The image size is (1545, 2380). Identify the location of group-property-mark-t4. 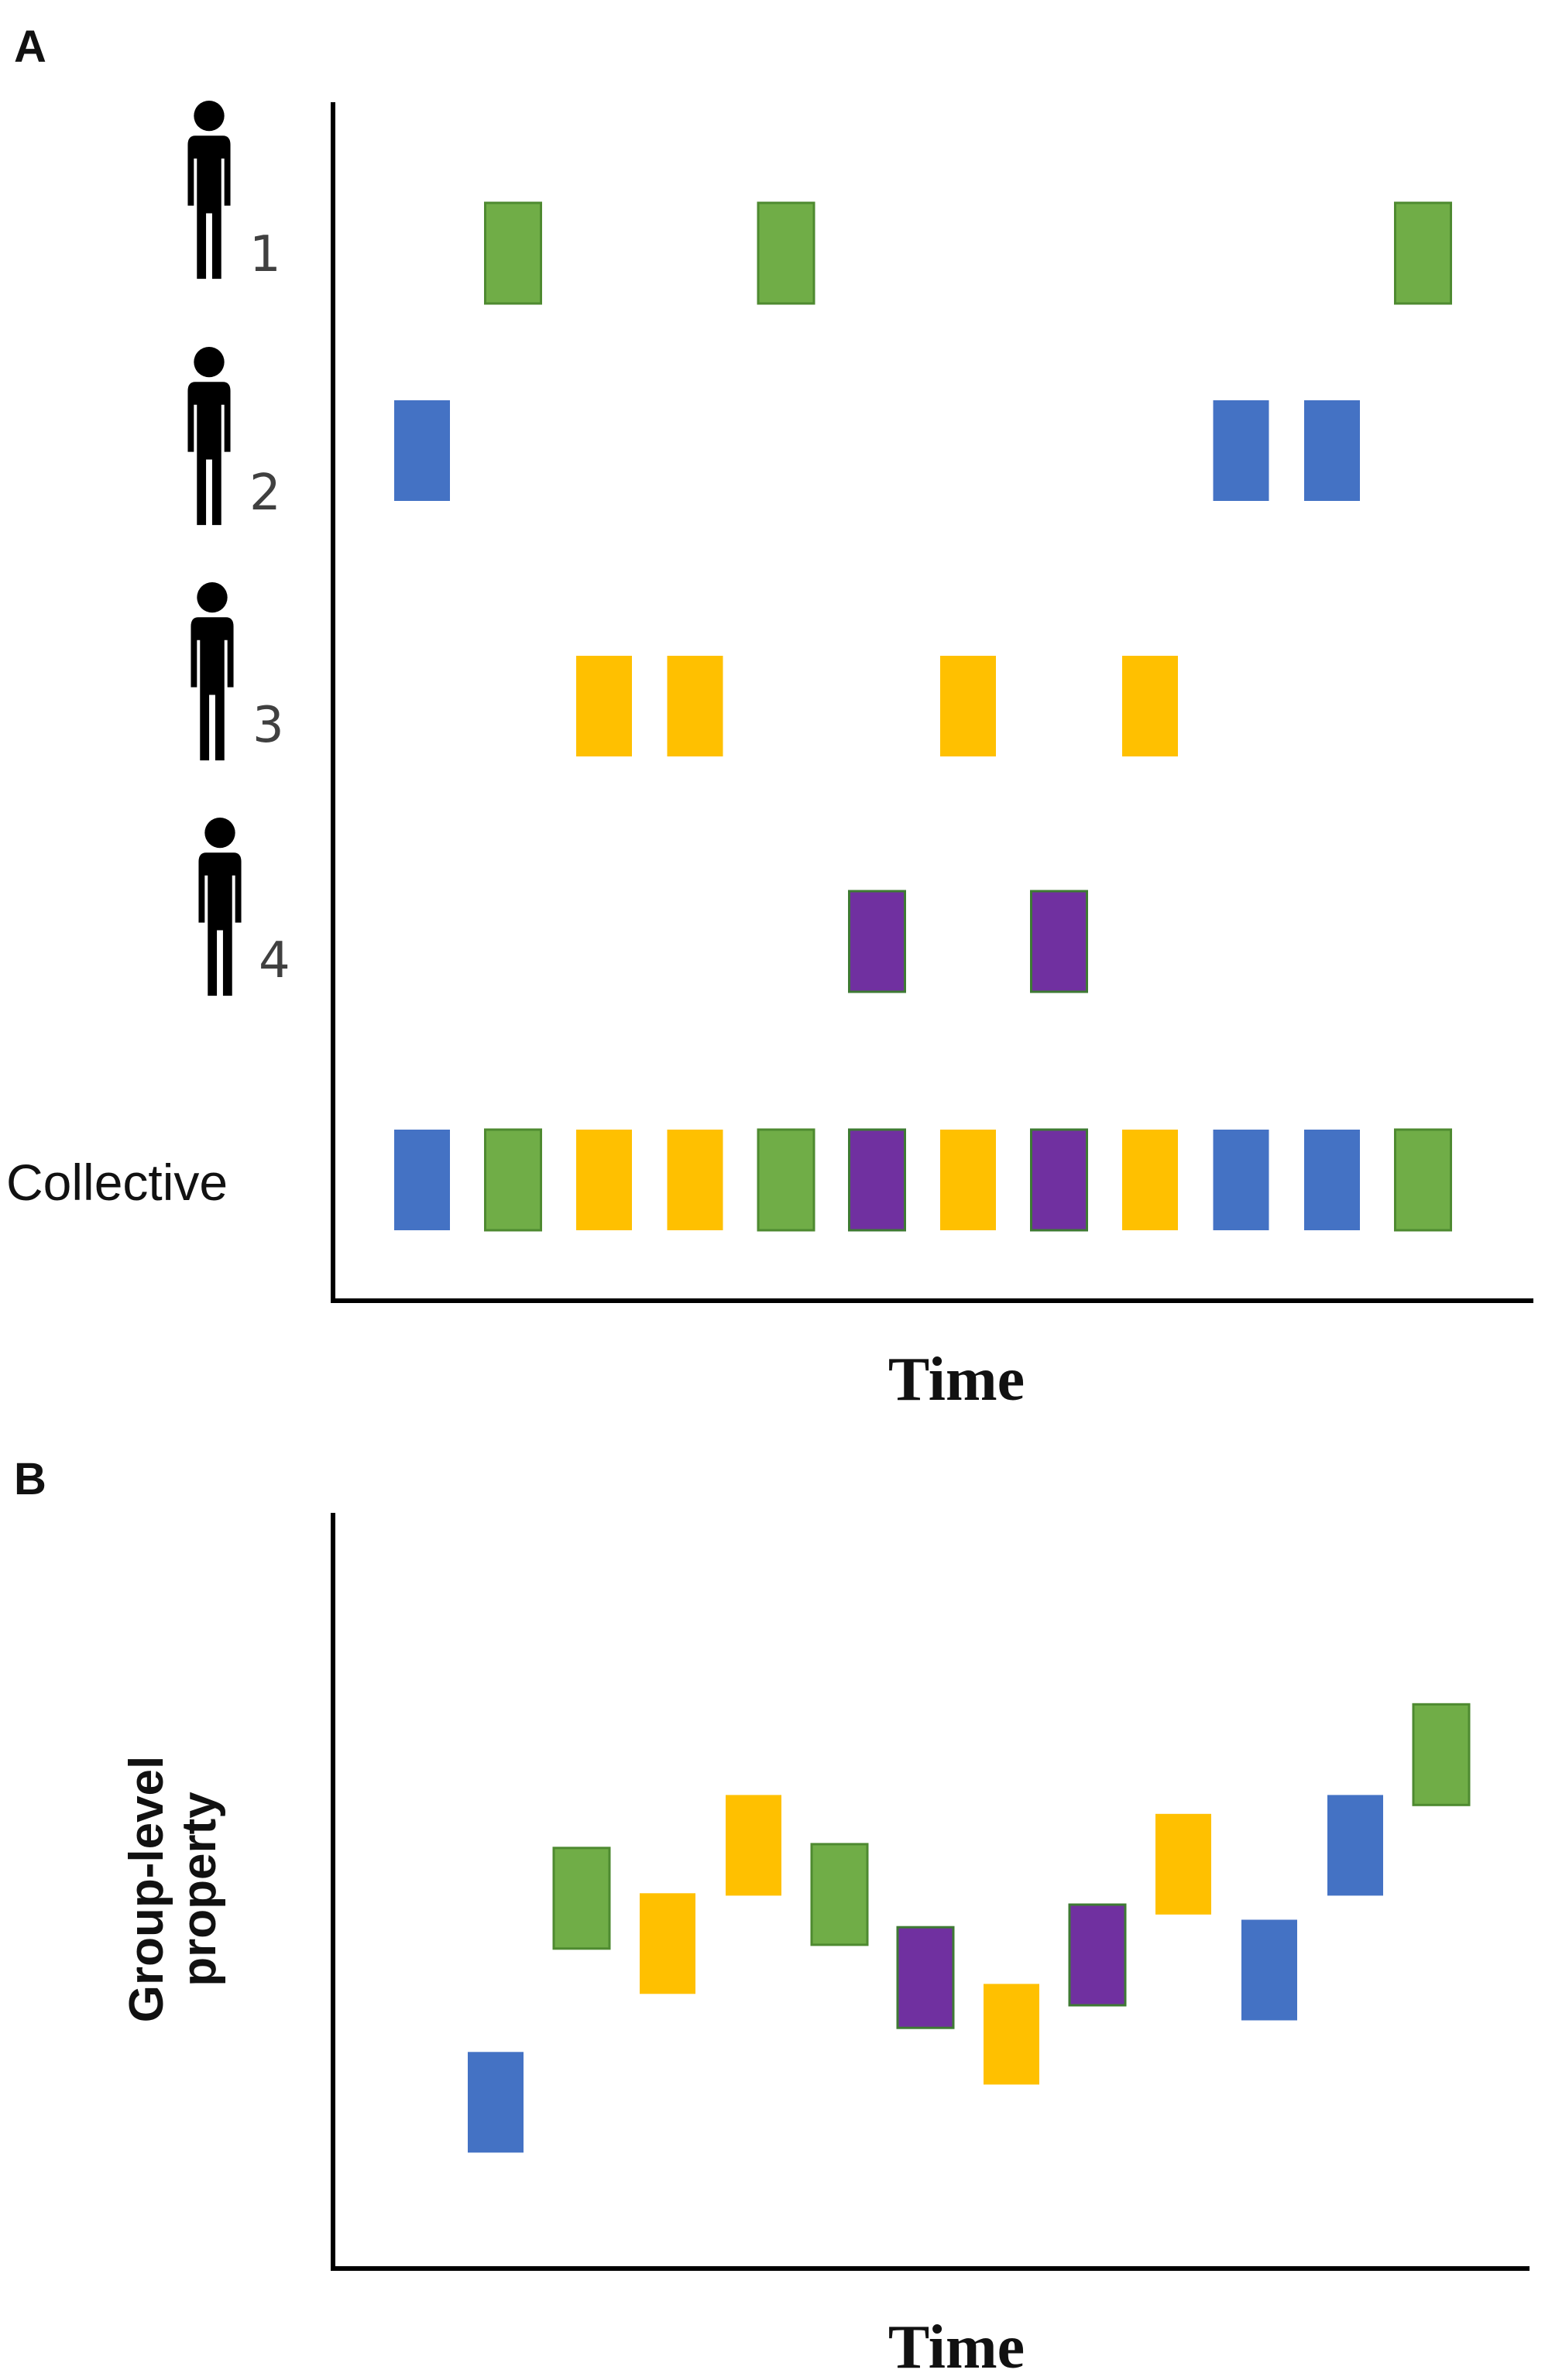
(753, 1846).